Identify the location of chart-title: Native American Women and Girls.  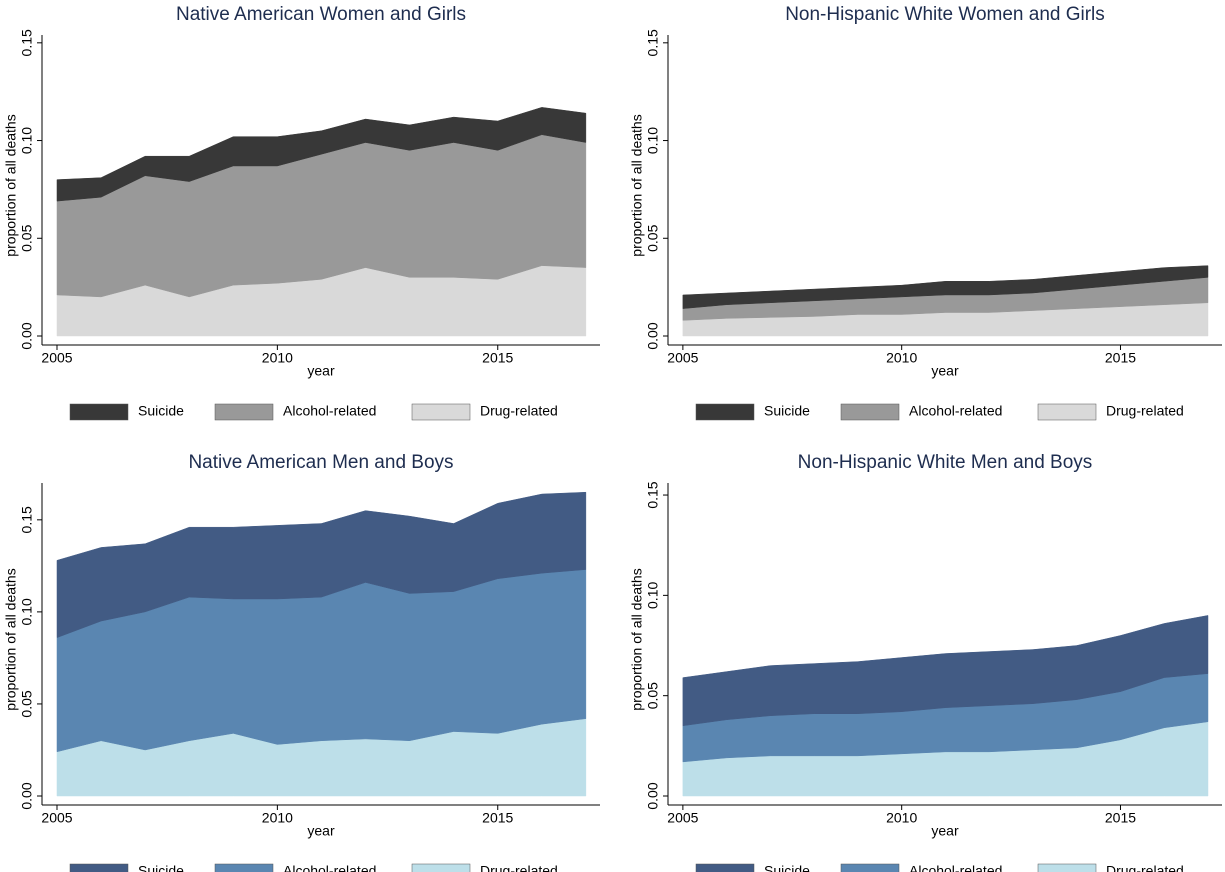
(321, 14).